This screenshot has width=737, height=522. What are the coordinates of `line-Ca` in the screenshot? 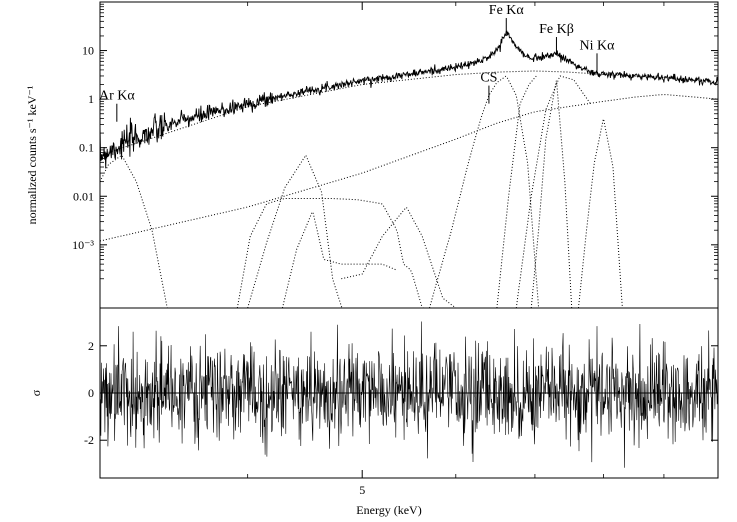 It's located at (299, 231).